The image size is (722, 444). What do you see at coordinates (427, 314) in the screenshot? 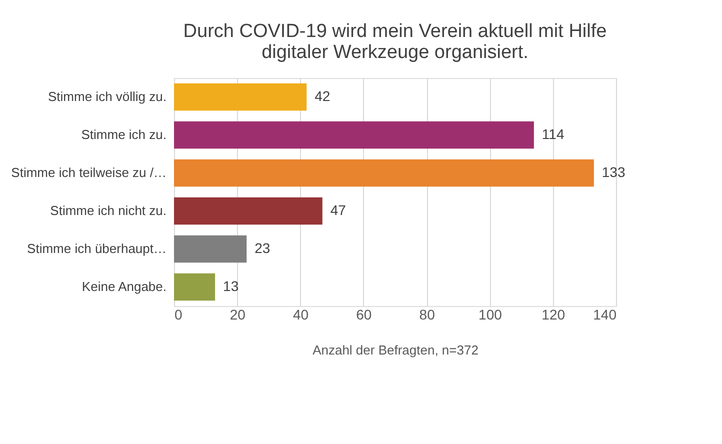
I see `x-tick-label: 80` at bounding box center [427, 314].